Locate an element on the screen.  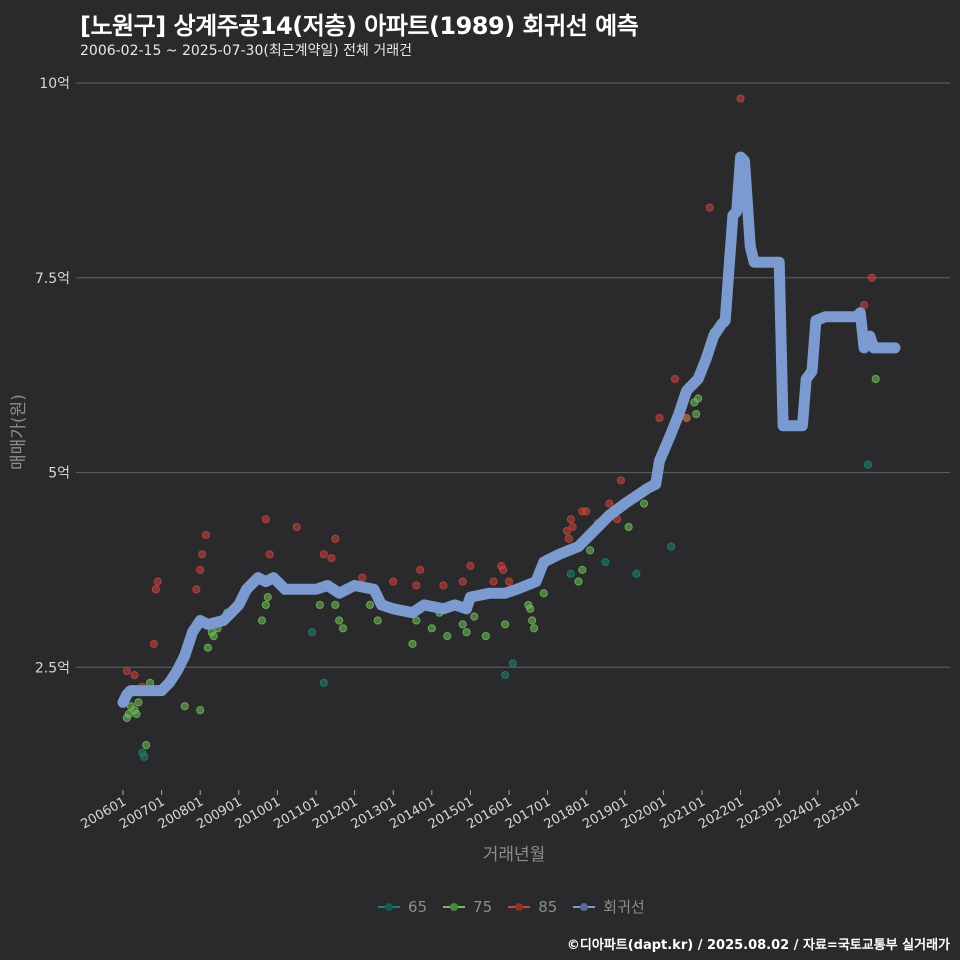
chart-title: [노원구] 상계주공14(저층) 아파트(1989) 회귀선 예측 is located at coordinates (359, 26).